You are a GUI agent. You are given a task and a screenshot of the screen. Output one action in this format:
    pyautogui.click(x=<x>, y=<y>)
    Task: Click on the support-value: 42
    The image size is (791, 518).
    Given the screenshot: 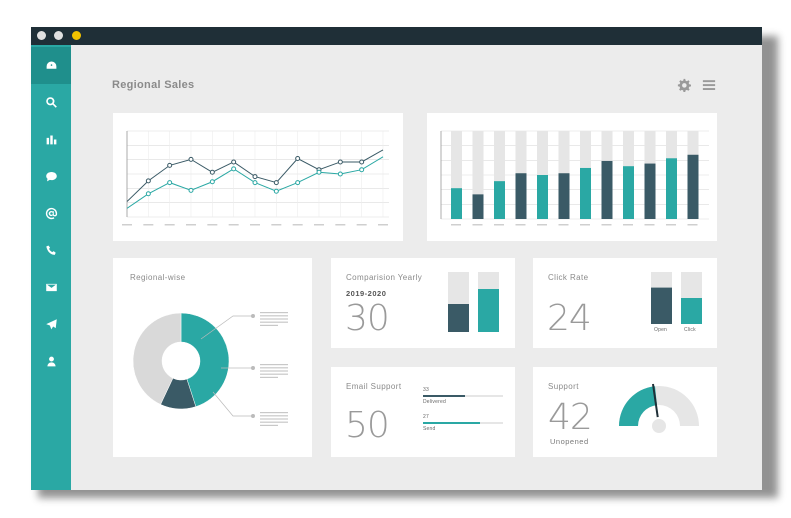 What is the action you would take?
    pyautogui.click(x=570, y=417)
    